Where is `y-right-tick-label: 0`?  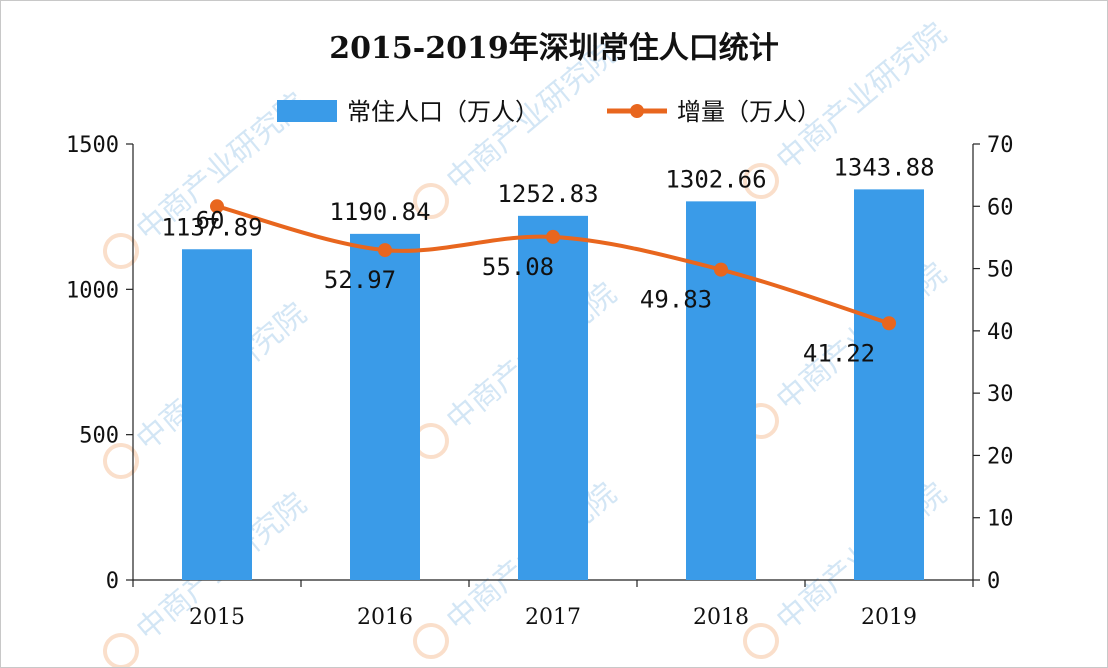 y-right-tick-label: 0 is located at coordinates (993, 581).